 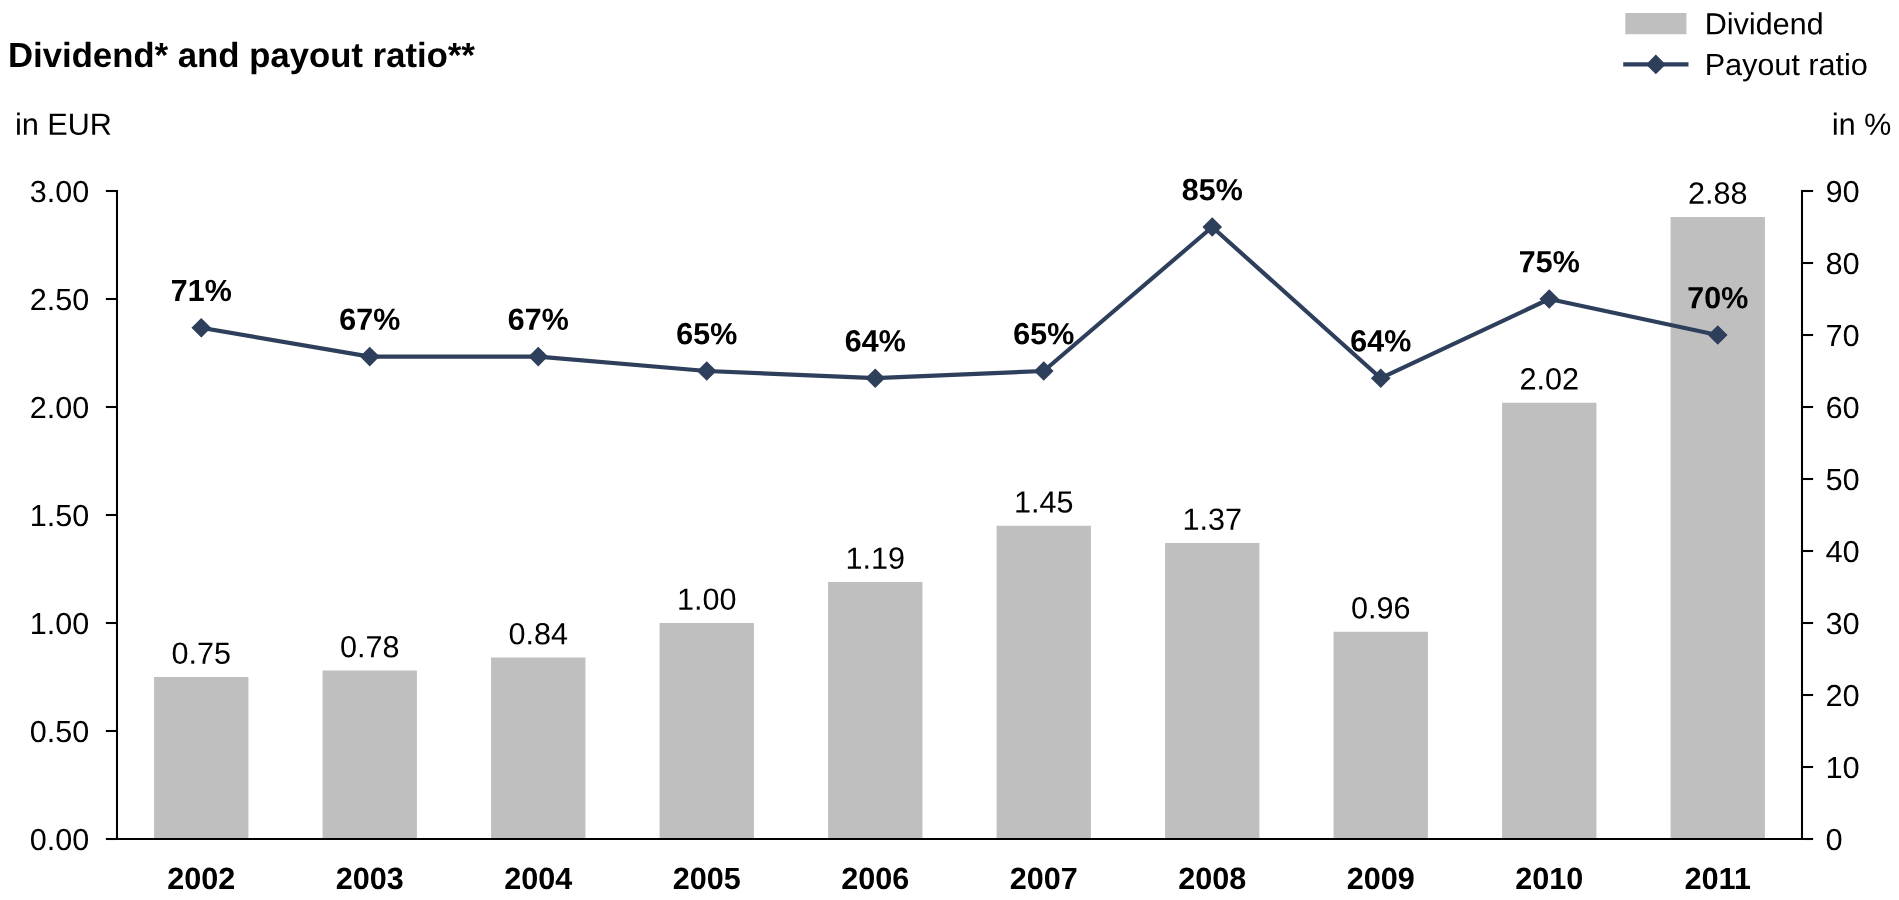 What do you see at coordinates (60, 407) in the screenshot?
I see `y-tick-label: 2.00` at bounding box center [60, 407].